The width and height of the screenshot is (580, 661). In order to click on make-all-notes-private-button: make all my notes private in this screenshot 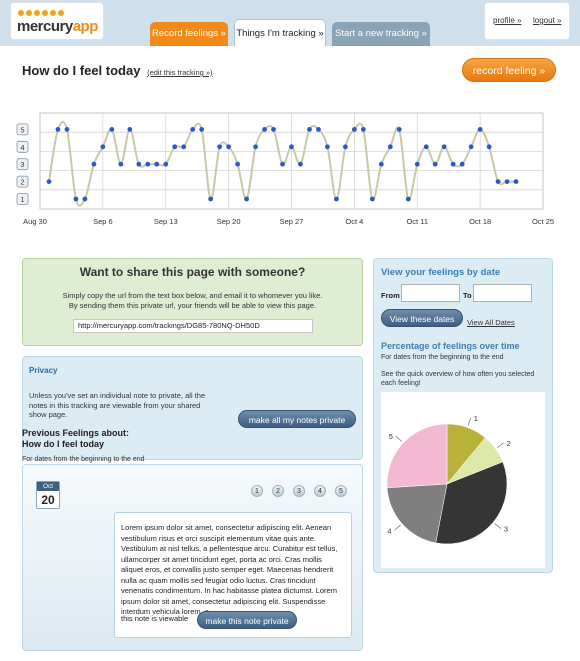, I will do `click(297, 419)`.